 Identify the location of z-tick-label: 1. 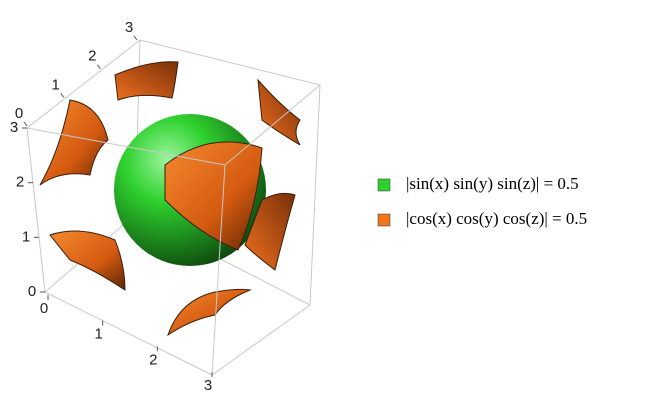
(26, 236).